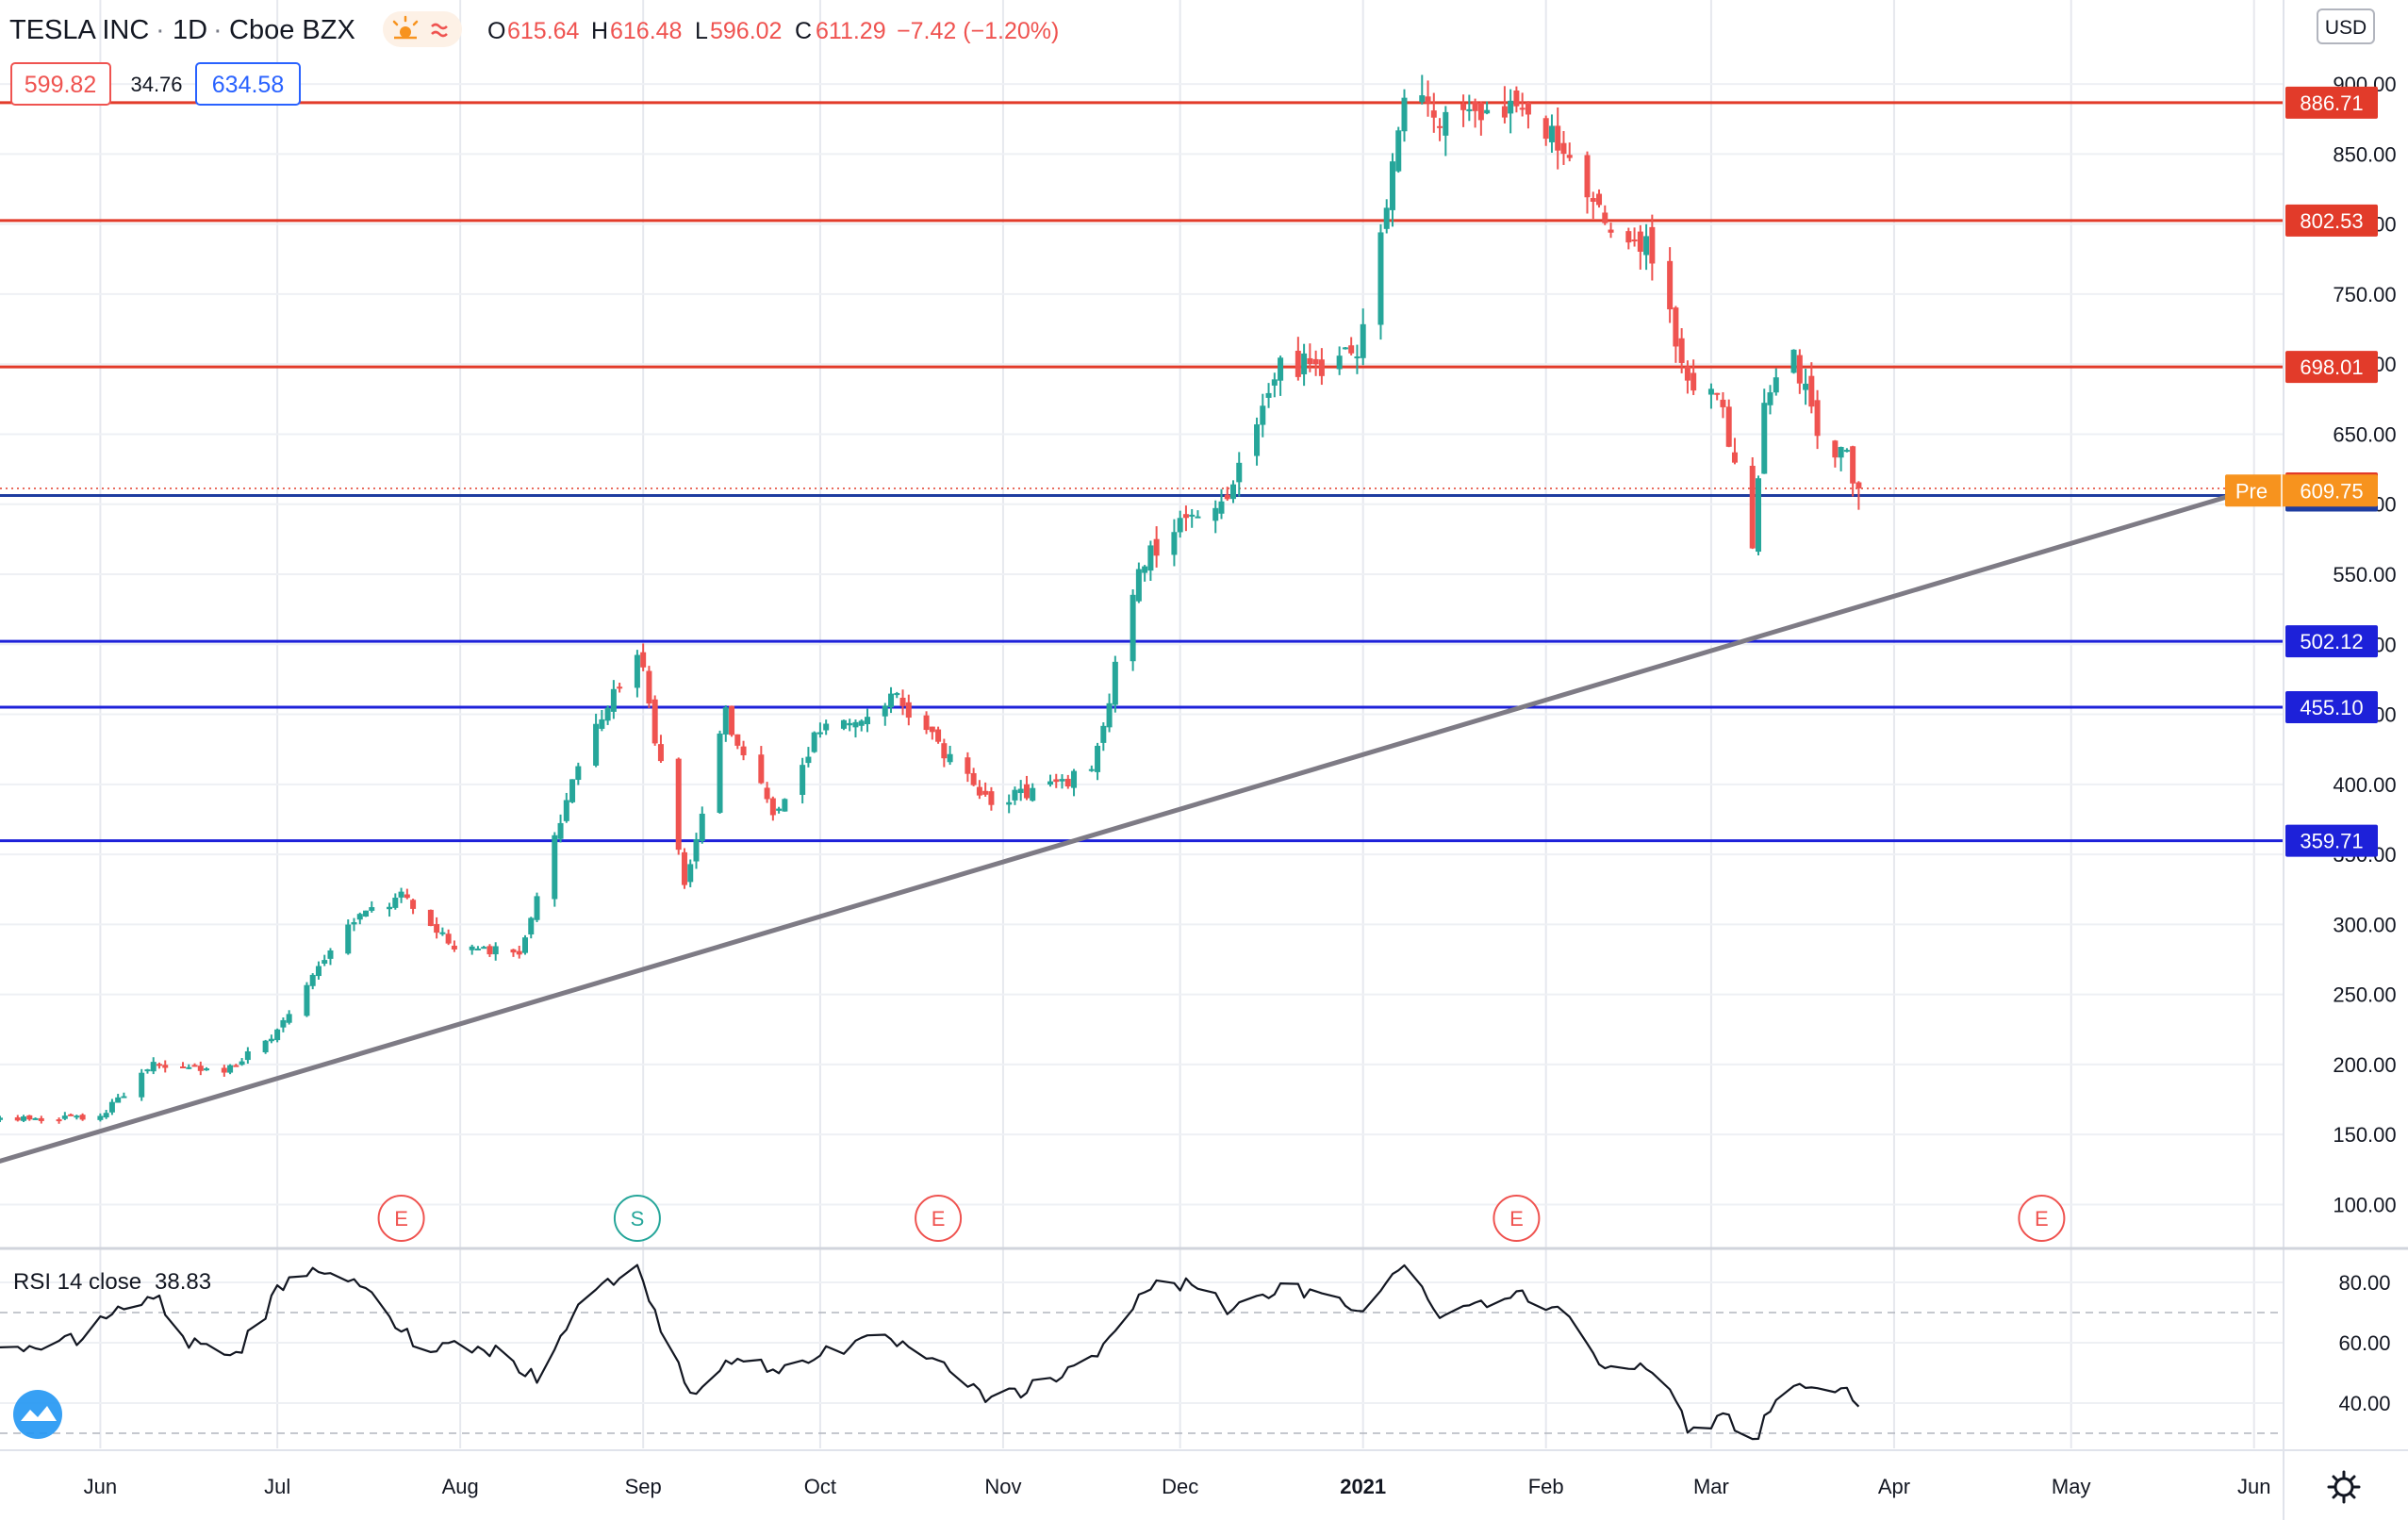 This screenshot has width=2408, height=1520. I want to click on bid-ask-legend: 599.82 34.76 634.58, so click(155, 84).